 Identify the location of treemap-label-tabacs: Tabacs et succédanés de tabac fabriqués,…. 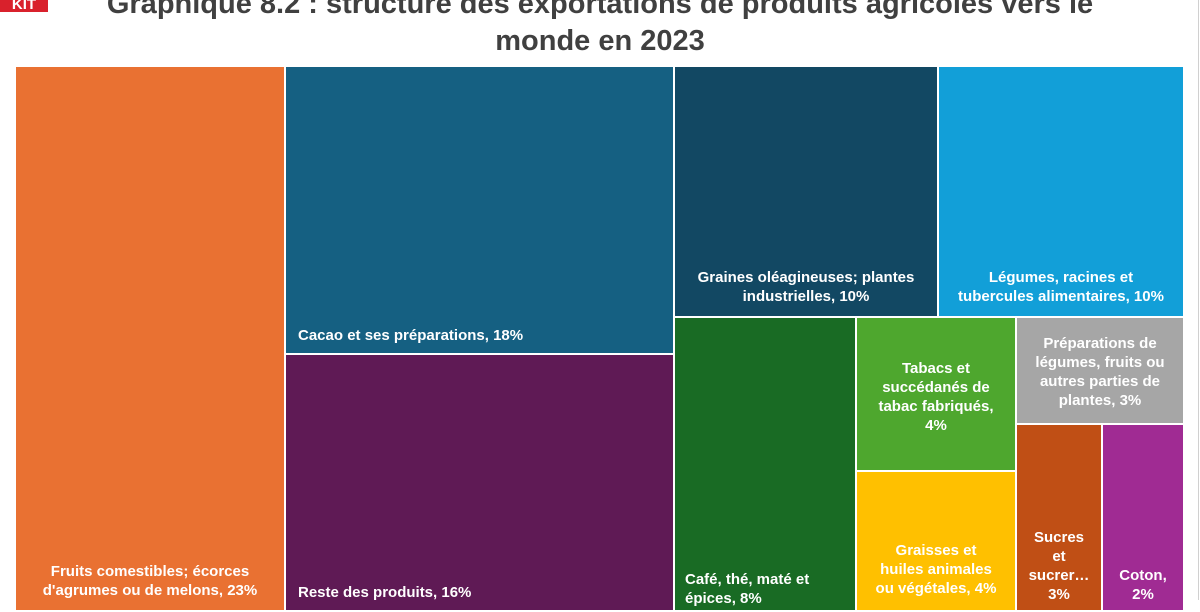
(936, 397).